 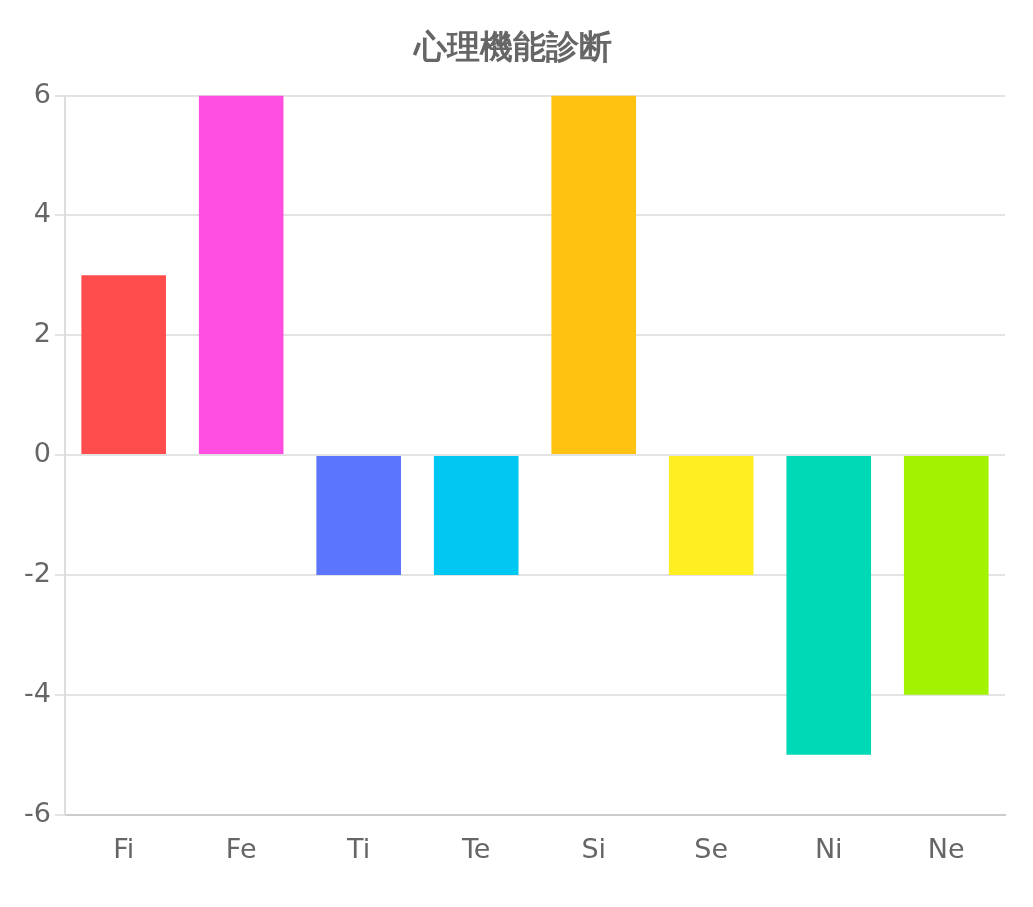 What do you see at coordinates (37, 692) in the screenshot?
I see `y-tick-label: -4` at bounding box center [37, 692].